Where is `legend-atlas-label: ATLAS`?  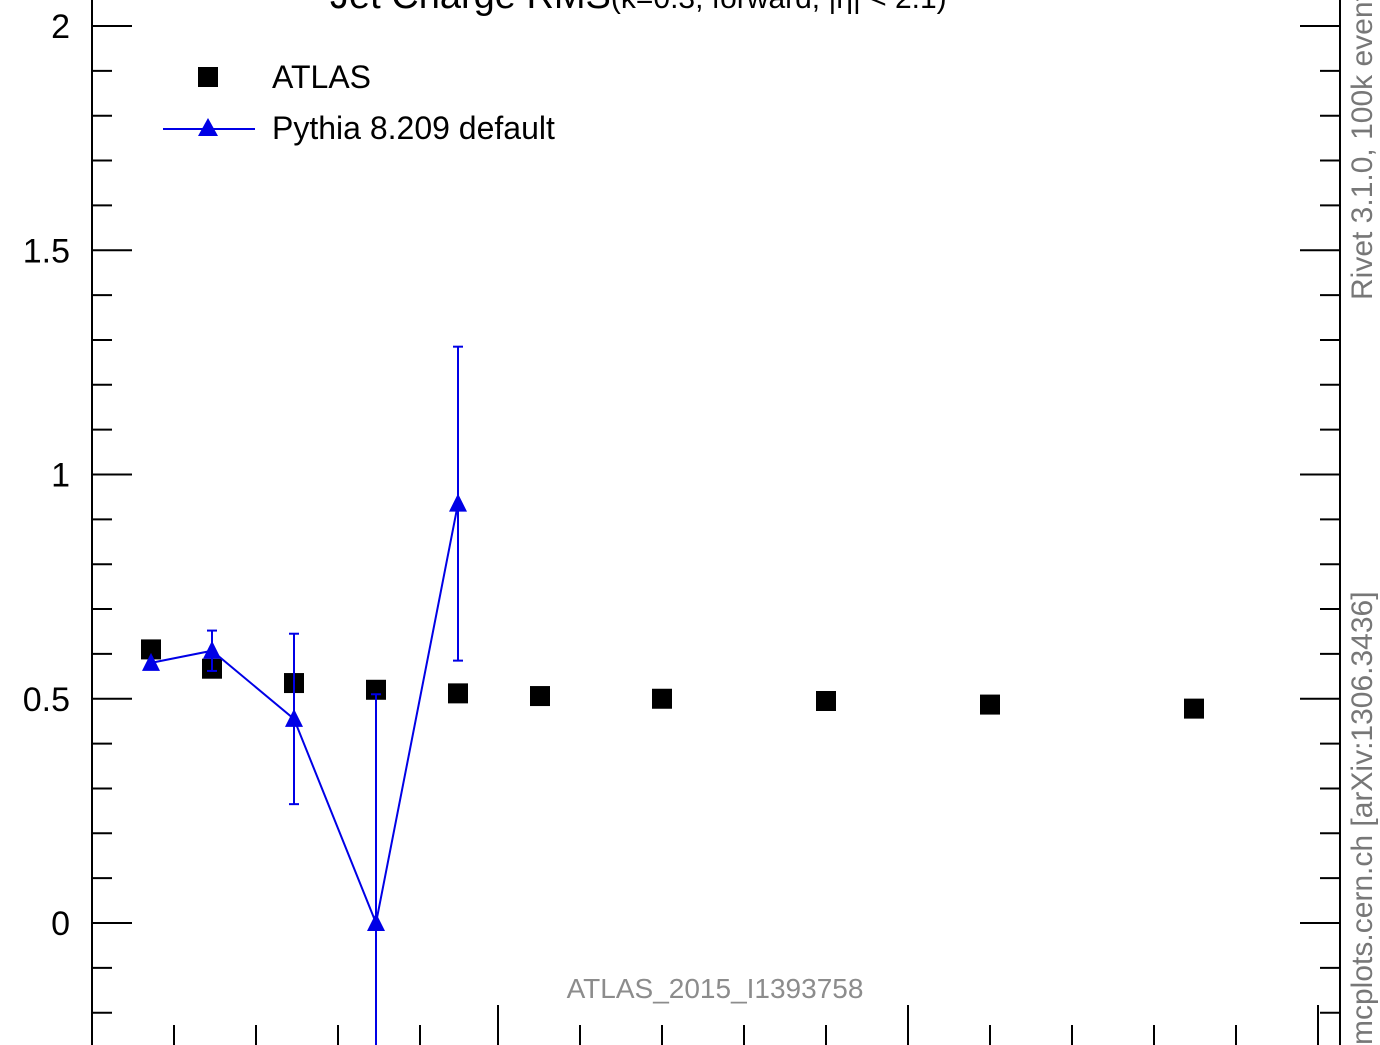 legend-atlas-label: ATLAS is located at coordinates (321, 77).